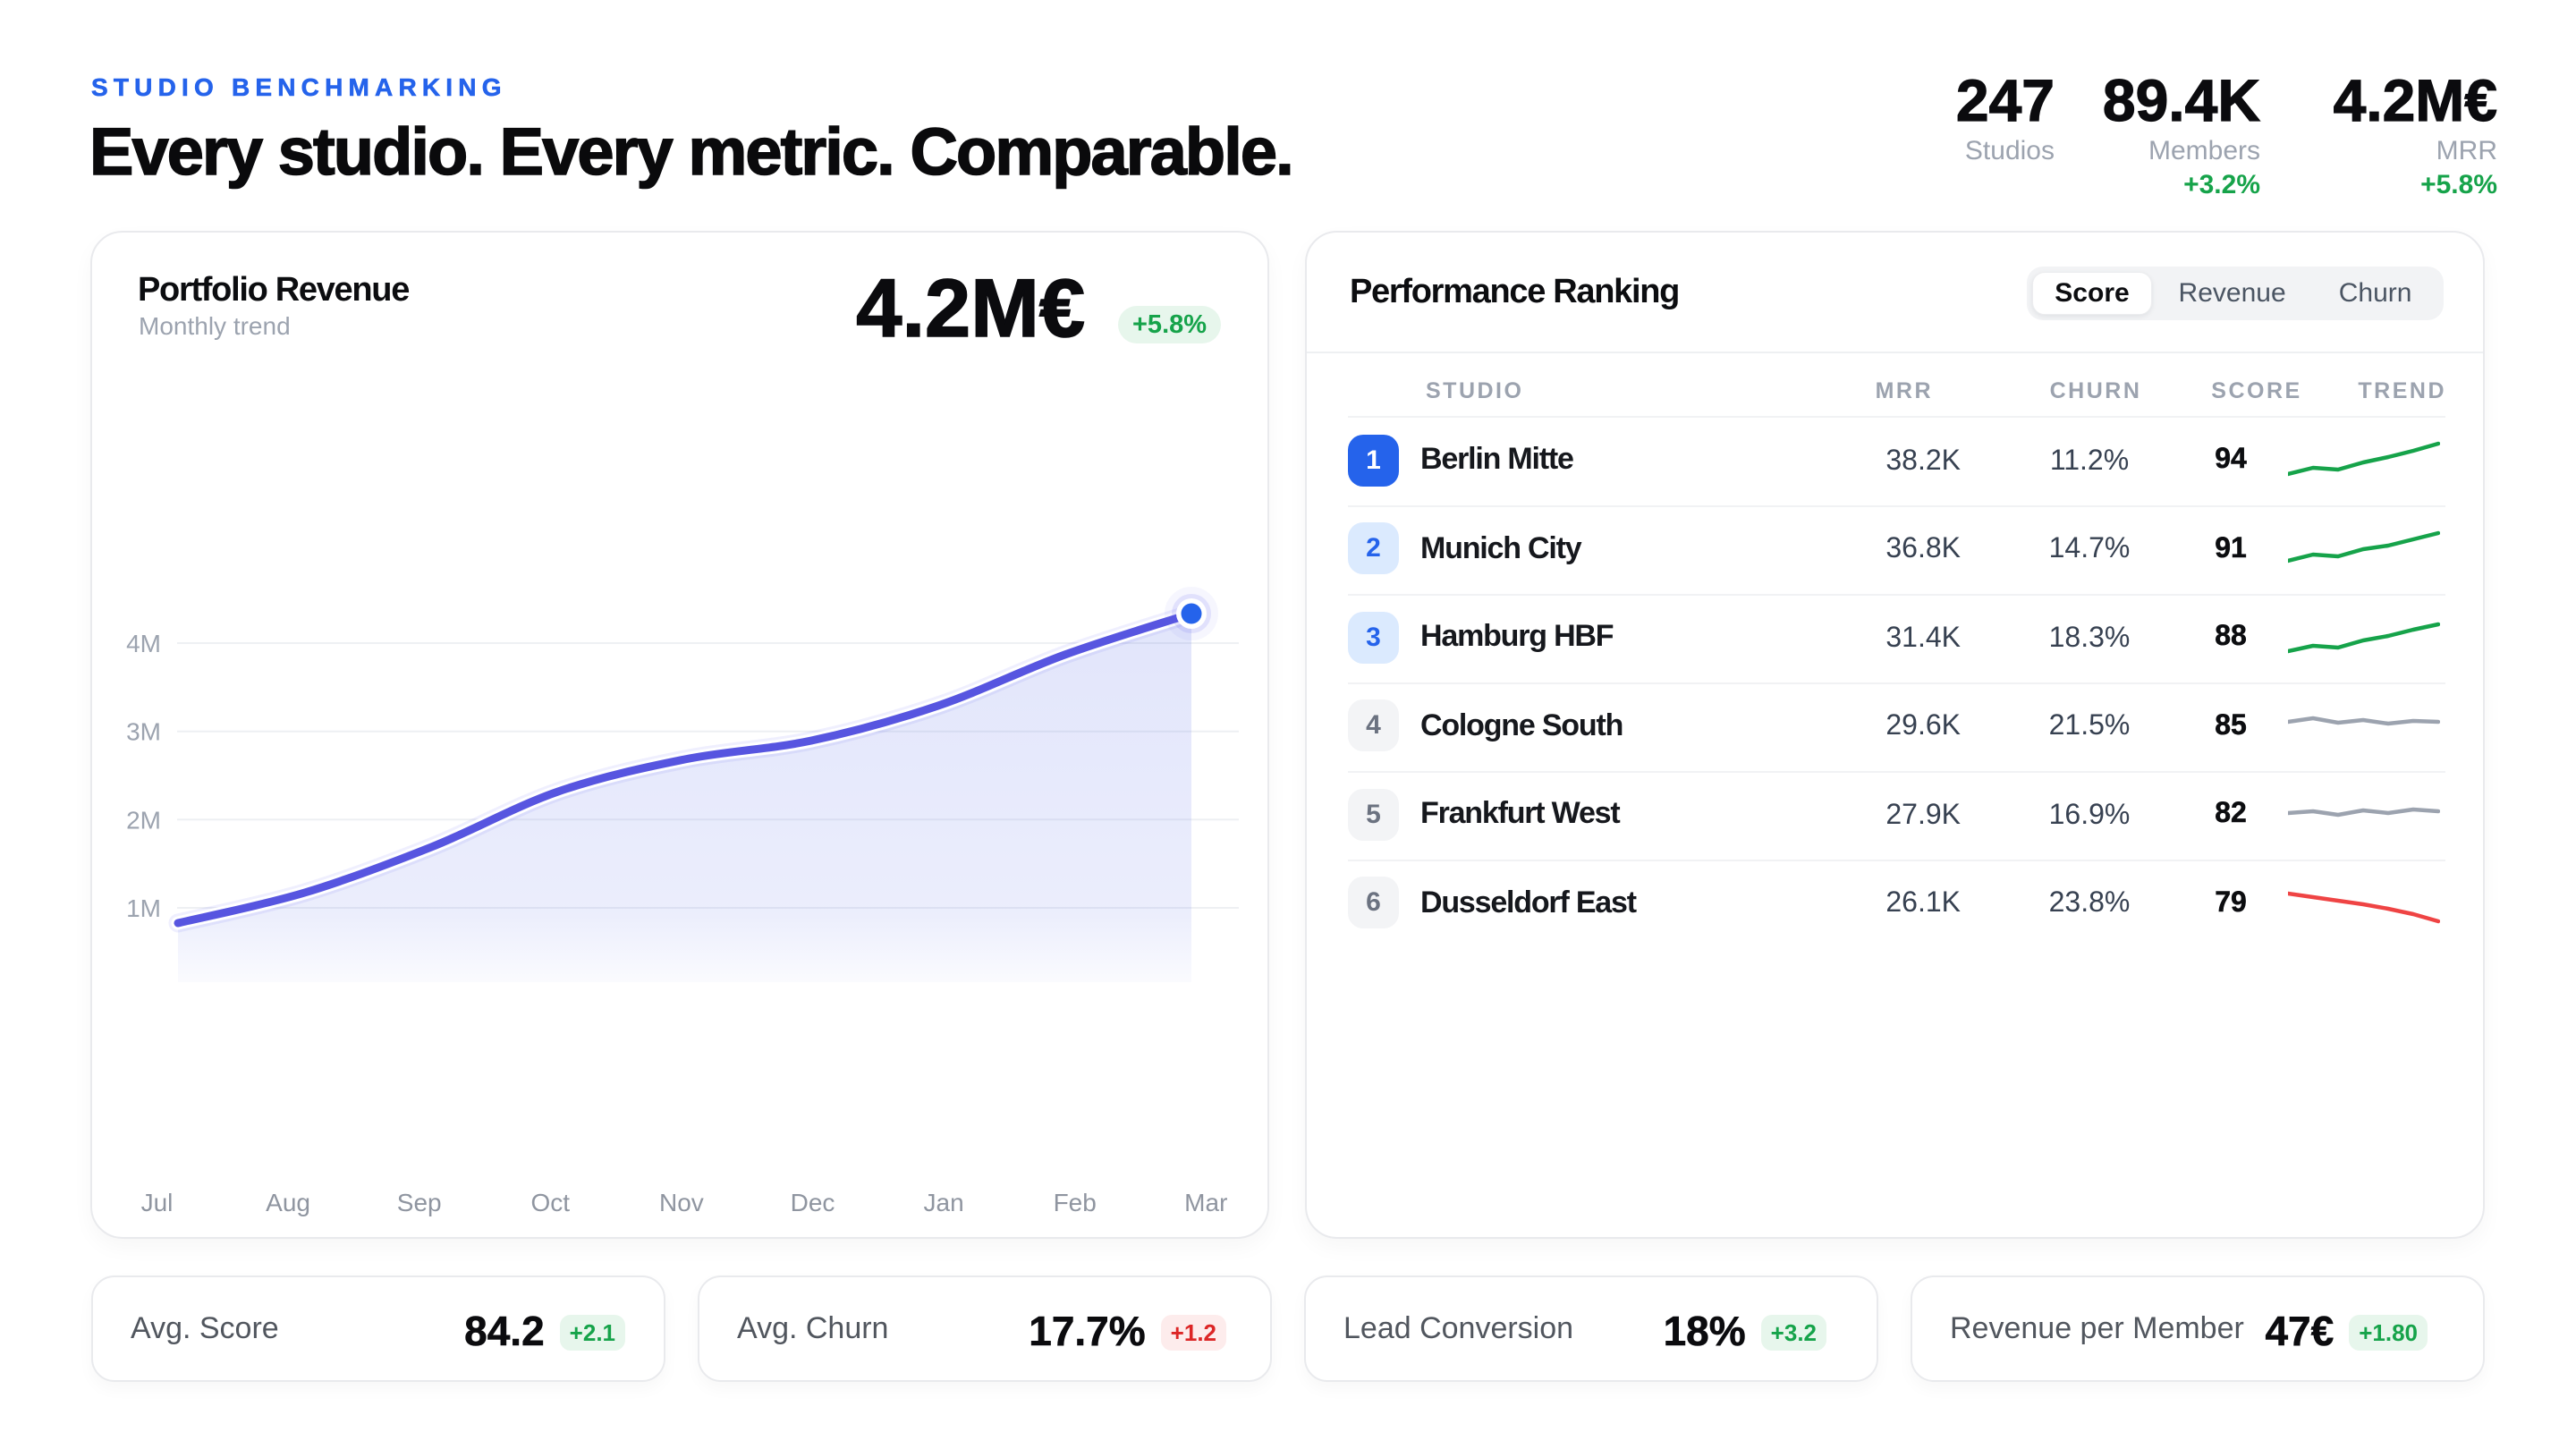 This screenshot has height=1449, width=2576. Describe the element at coordinates (813, 1202) in the screenshot. I see `svg-text: Dec` at that location.